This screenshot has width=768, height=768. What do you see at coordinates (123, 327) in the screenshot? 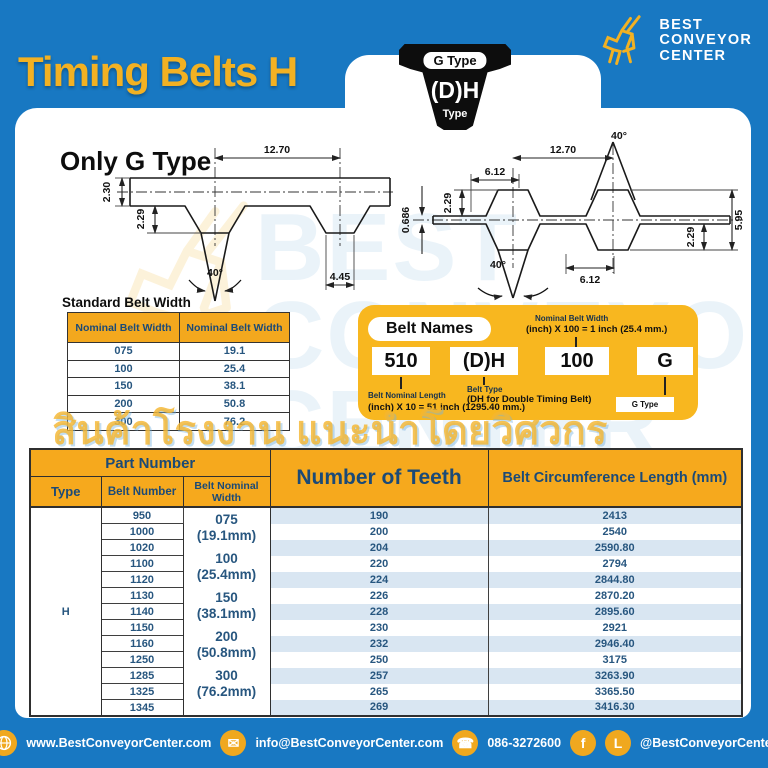
I see `std-col1-header: Nominal Belt Width` at bounding box center [123, 327].